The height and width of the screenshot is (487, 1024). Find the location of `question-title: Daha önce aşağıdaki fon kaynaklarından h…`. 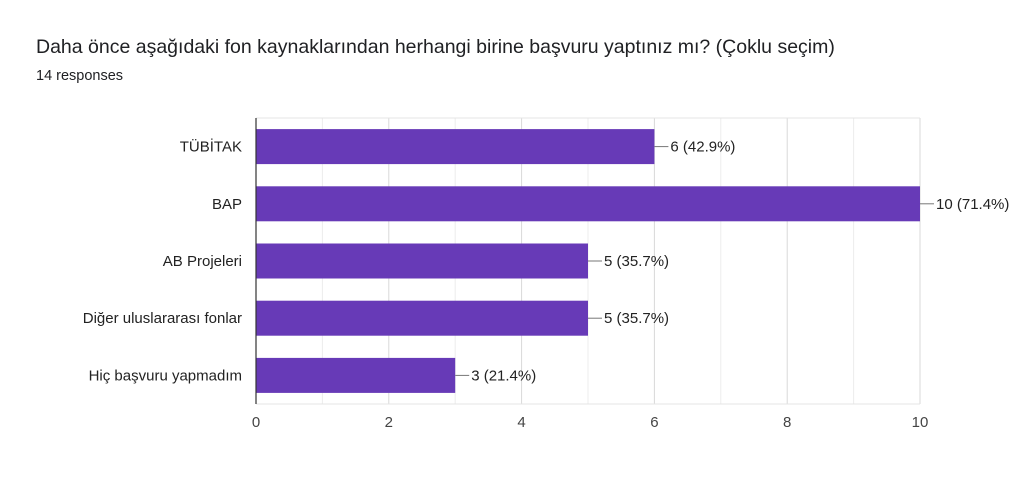

question-title: Daha önce aşağıdaki fon kaynaklarından h… is located at coordinates (435, 47).